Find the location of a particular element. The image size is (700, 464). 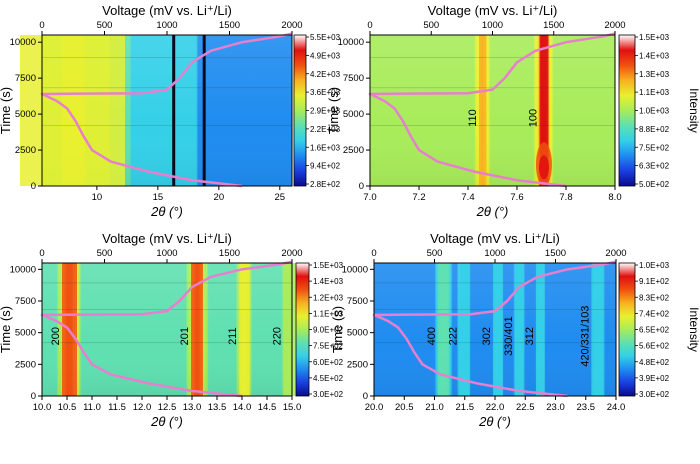

colorbar-tick-label: 1.2E+03 is located at coordinates (328, 297).